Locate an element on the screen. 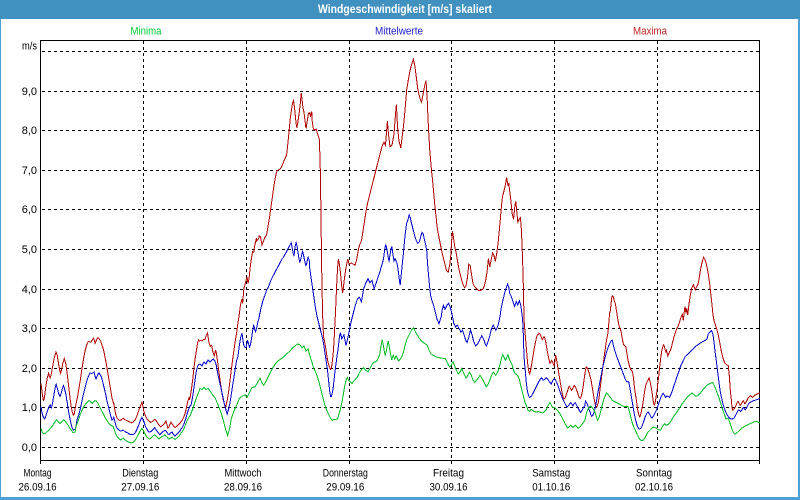  svg-text: Freitag is located at coordinates (448, 473).